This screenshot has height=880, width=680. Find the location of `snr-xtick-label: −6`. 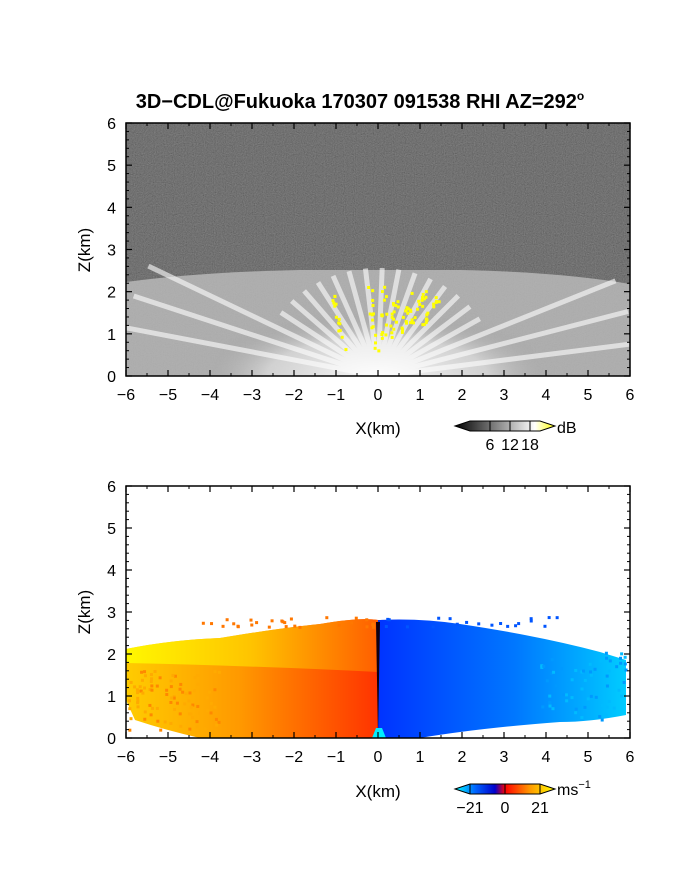

snr-xtick-label: −6 is located at coordinates (126, 395).